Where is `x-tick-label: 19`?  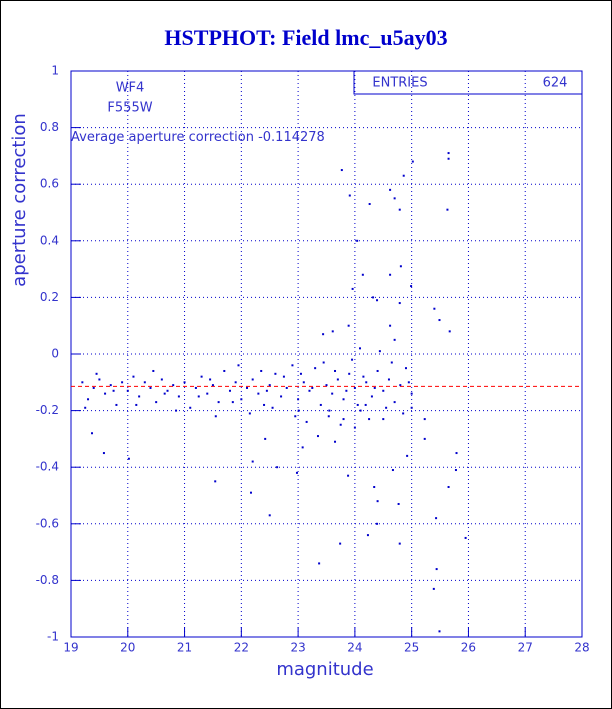
x-tick-label: 19 is located at coordinates (70, 648).